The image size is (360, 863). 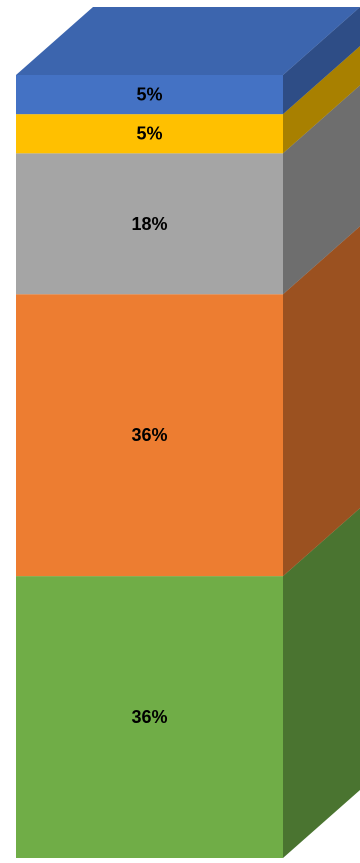 I want to click on data-label-3: 5%, so click(x=149, y=134).